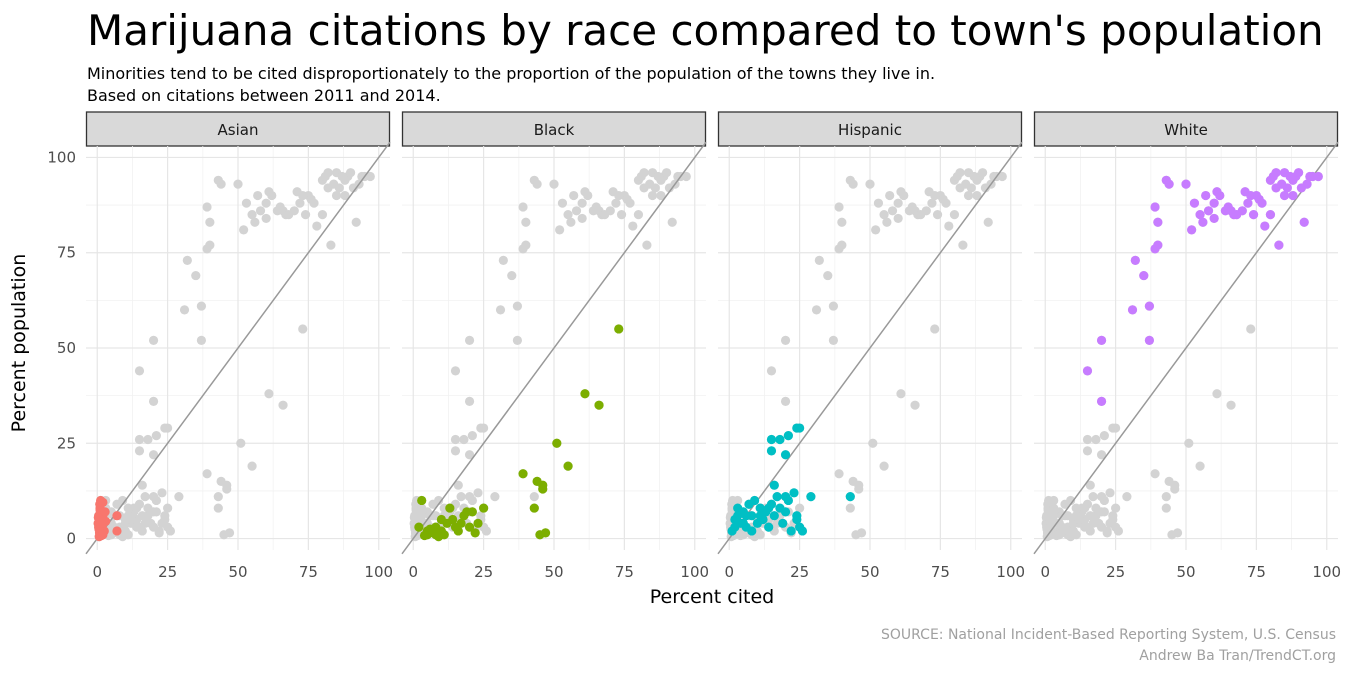 The height and width of the screenshot is (675, 1350). What do you see at coordinates (1186, 130) in the screenshot?
I see `facet-strip-label: White` at bounding box center [1186, 130].